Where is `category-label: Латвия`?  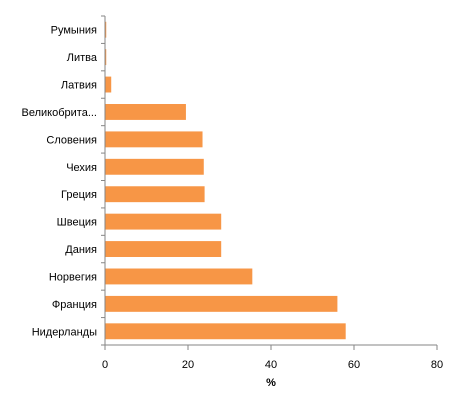
category-label: Латвия is located at coordinates (79, 86).